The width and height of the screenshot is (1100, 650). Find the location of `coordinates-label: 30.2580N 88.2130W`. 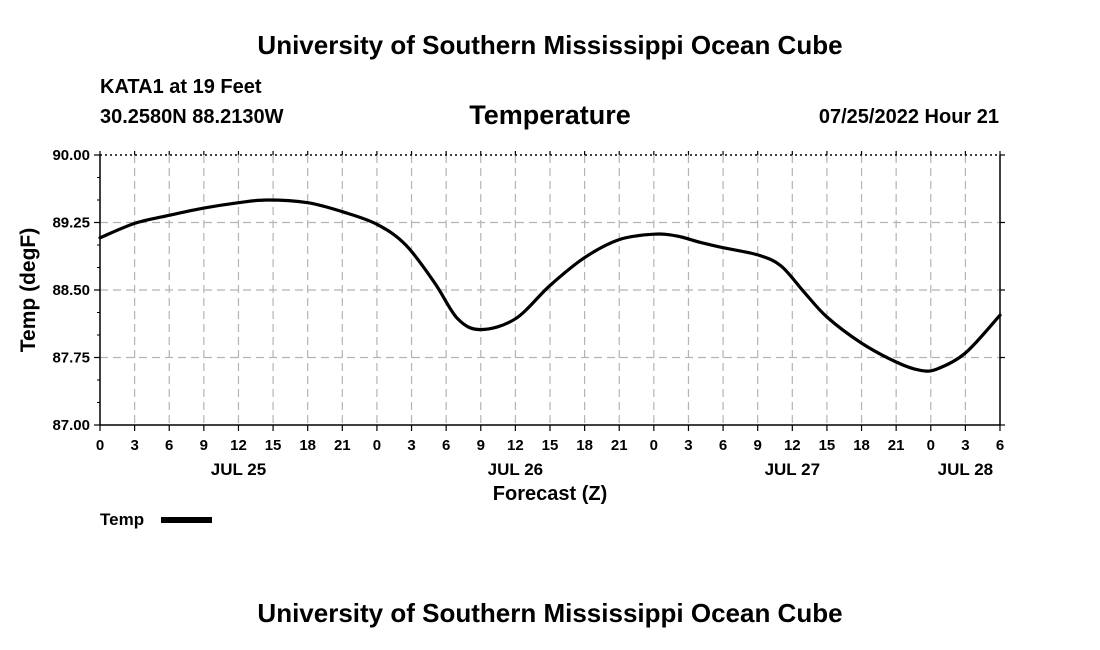

coordinates-label: 30.2580N 88.2130W is located at coordinates (192, 117).